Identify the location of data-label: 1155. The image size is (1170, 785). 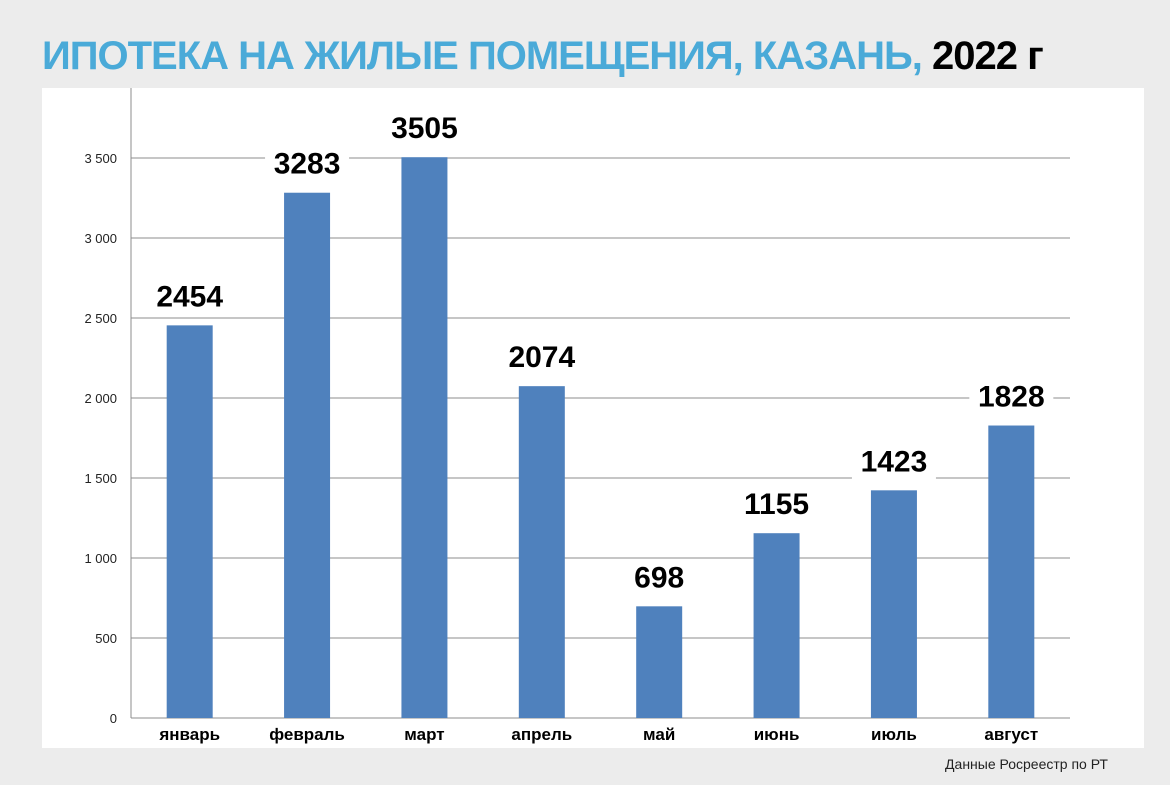
(776, 504).